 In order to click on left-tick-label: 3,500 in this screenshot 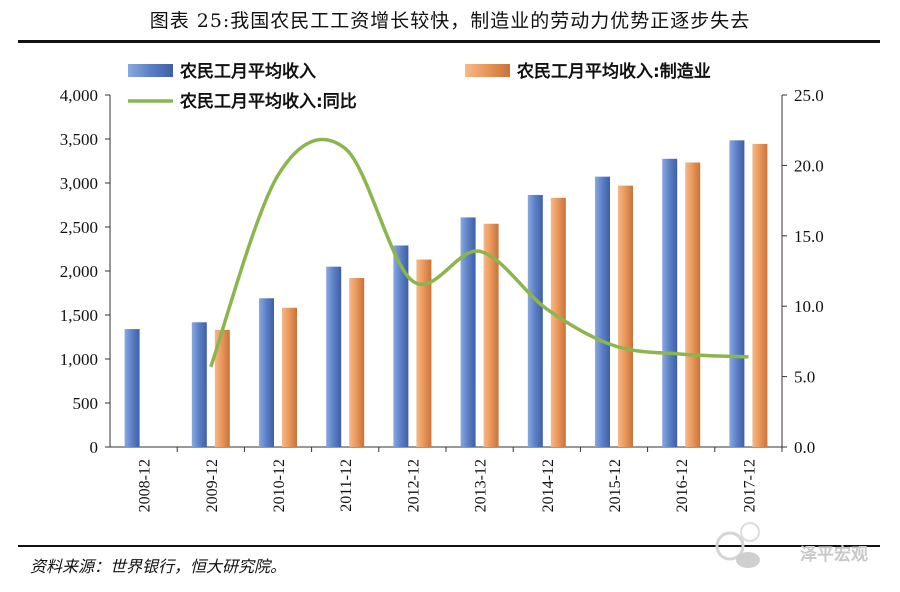, I will do `click(79, 139)`.